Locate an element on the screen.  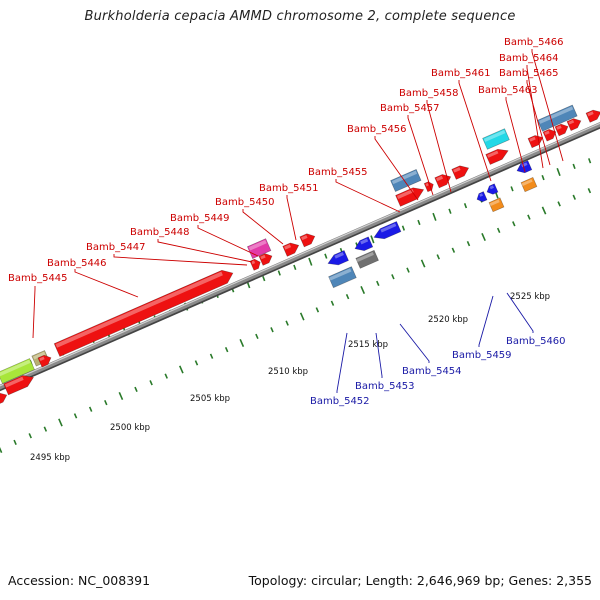
tick-label: 2525 kbp is located at coordinates (530, 297).